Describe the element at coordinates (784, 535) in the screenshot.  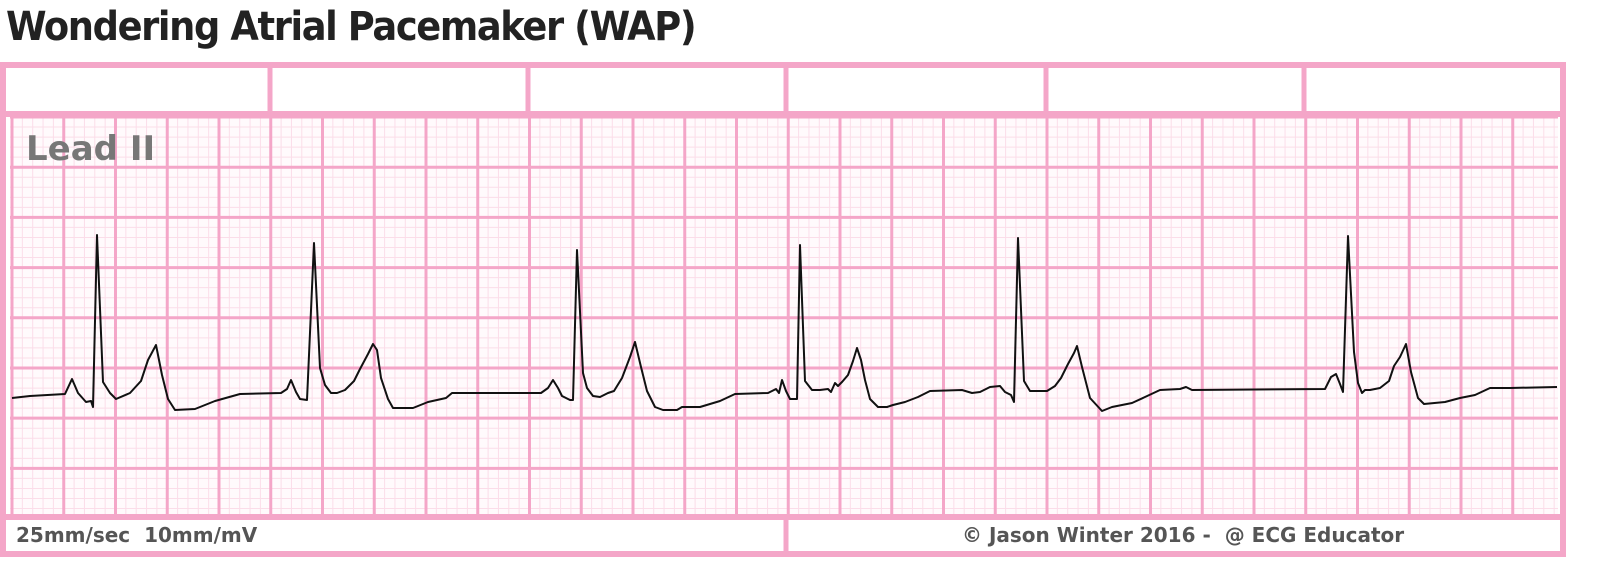
I see `footer-boxes` at that location.